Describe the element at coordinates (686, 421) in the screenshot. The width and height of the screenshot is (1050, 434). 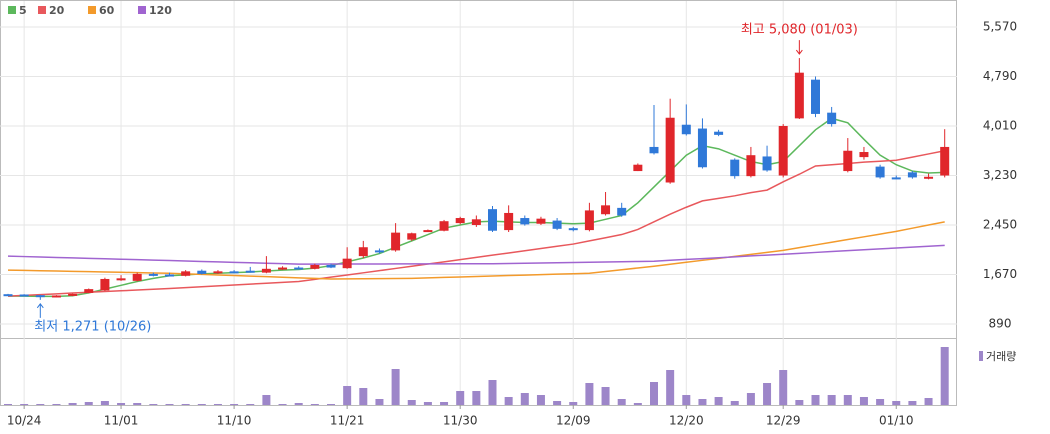
I see `x-tick-label: 12/20` at that location.